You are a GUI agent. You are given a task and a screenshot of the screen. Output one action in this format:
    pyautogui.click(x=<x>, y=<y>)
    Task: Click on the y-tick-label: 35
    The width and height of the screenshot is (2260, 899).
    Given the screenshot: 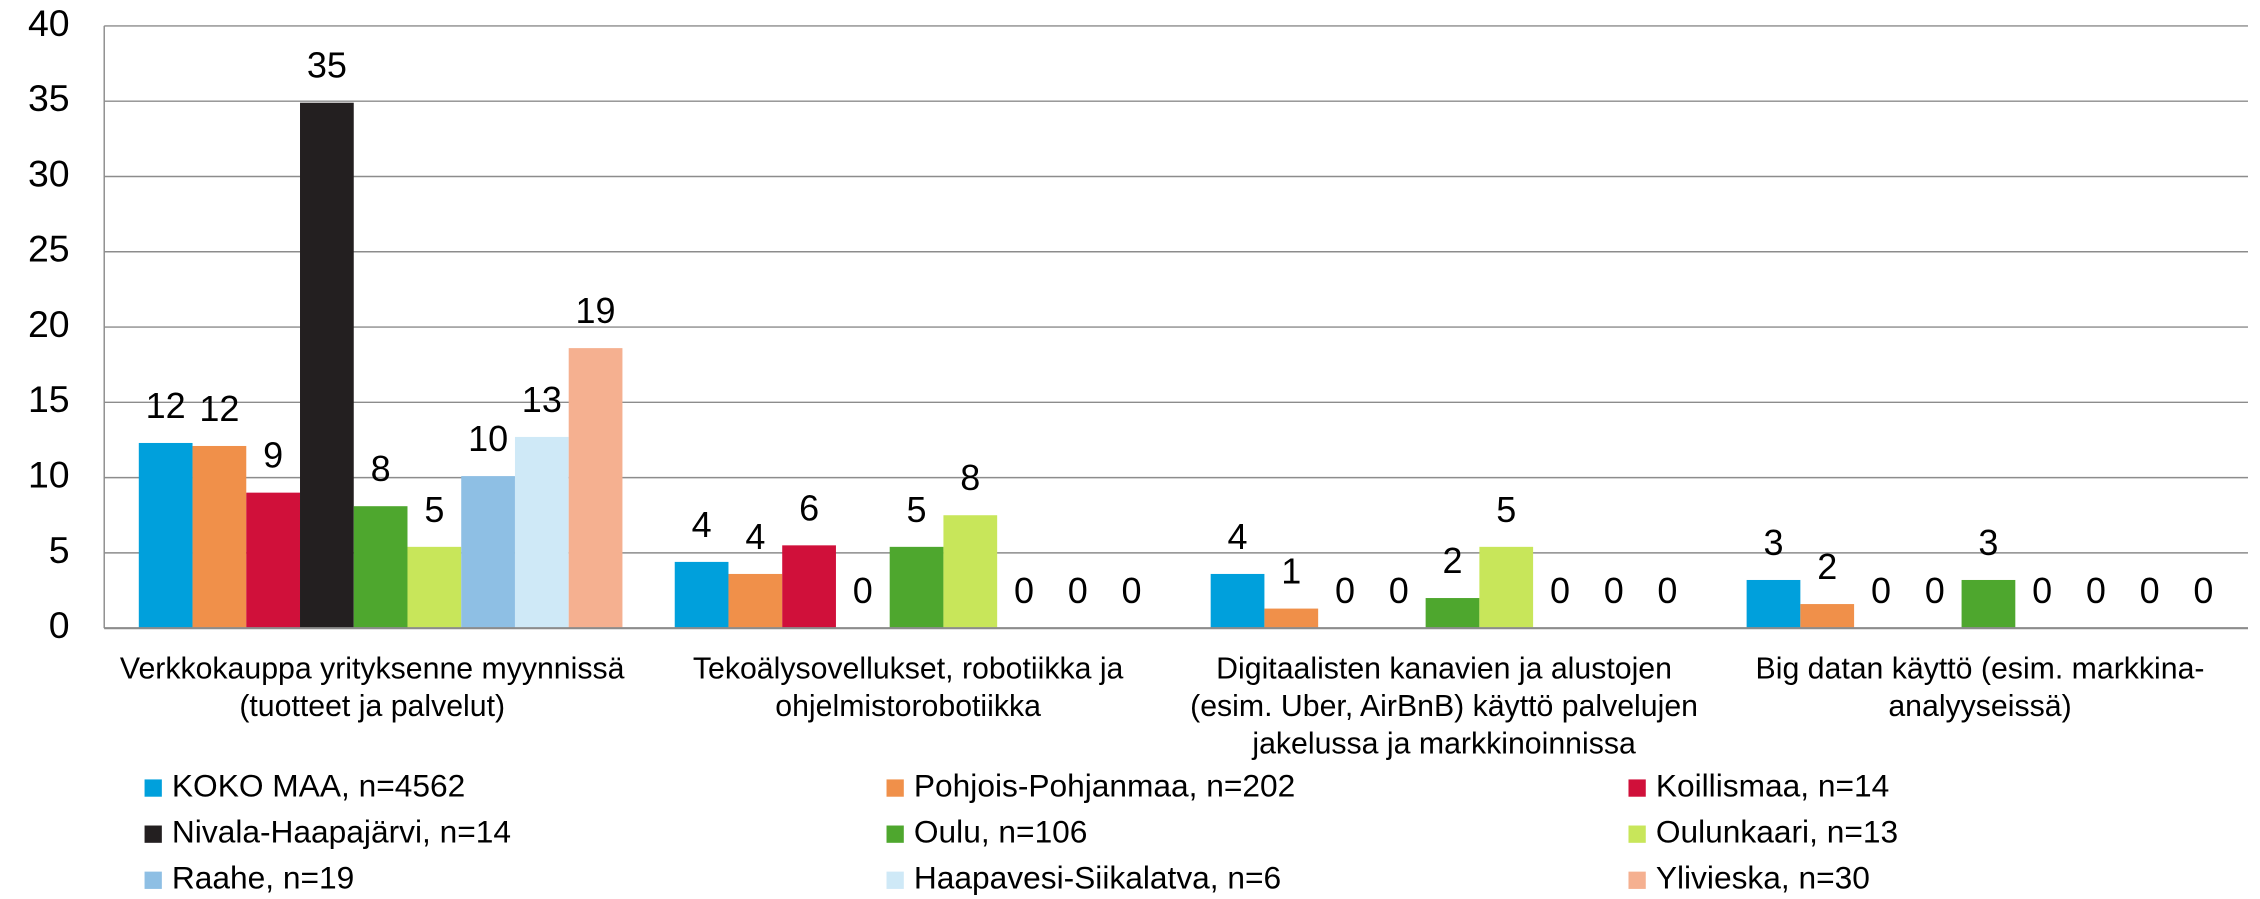 What is the action you would take?
    pyautogui.click(x=49, y=98)
    